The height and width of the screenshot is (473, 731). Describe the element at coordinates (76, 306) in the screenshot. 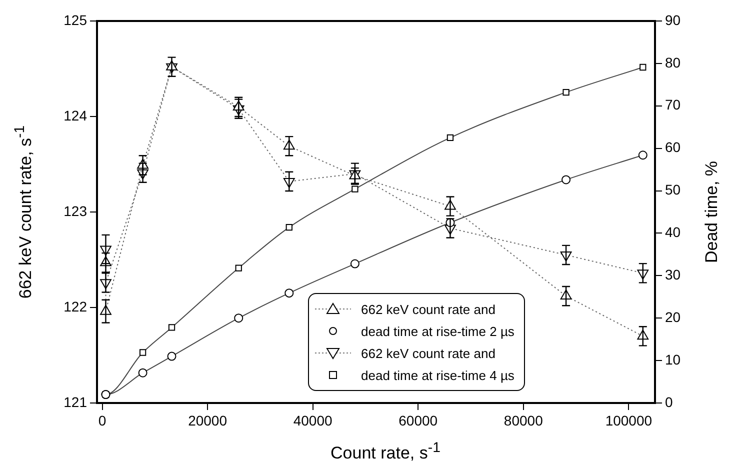

I see `y-tick-label: 122` at that location.